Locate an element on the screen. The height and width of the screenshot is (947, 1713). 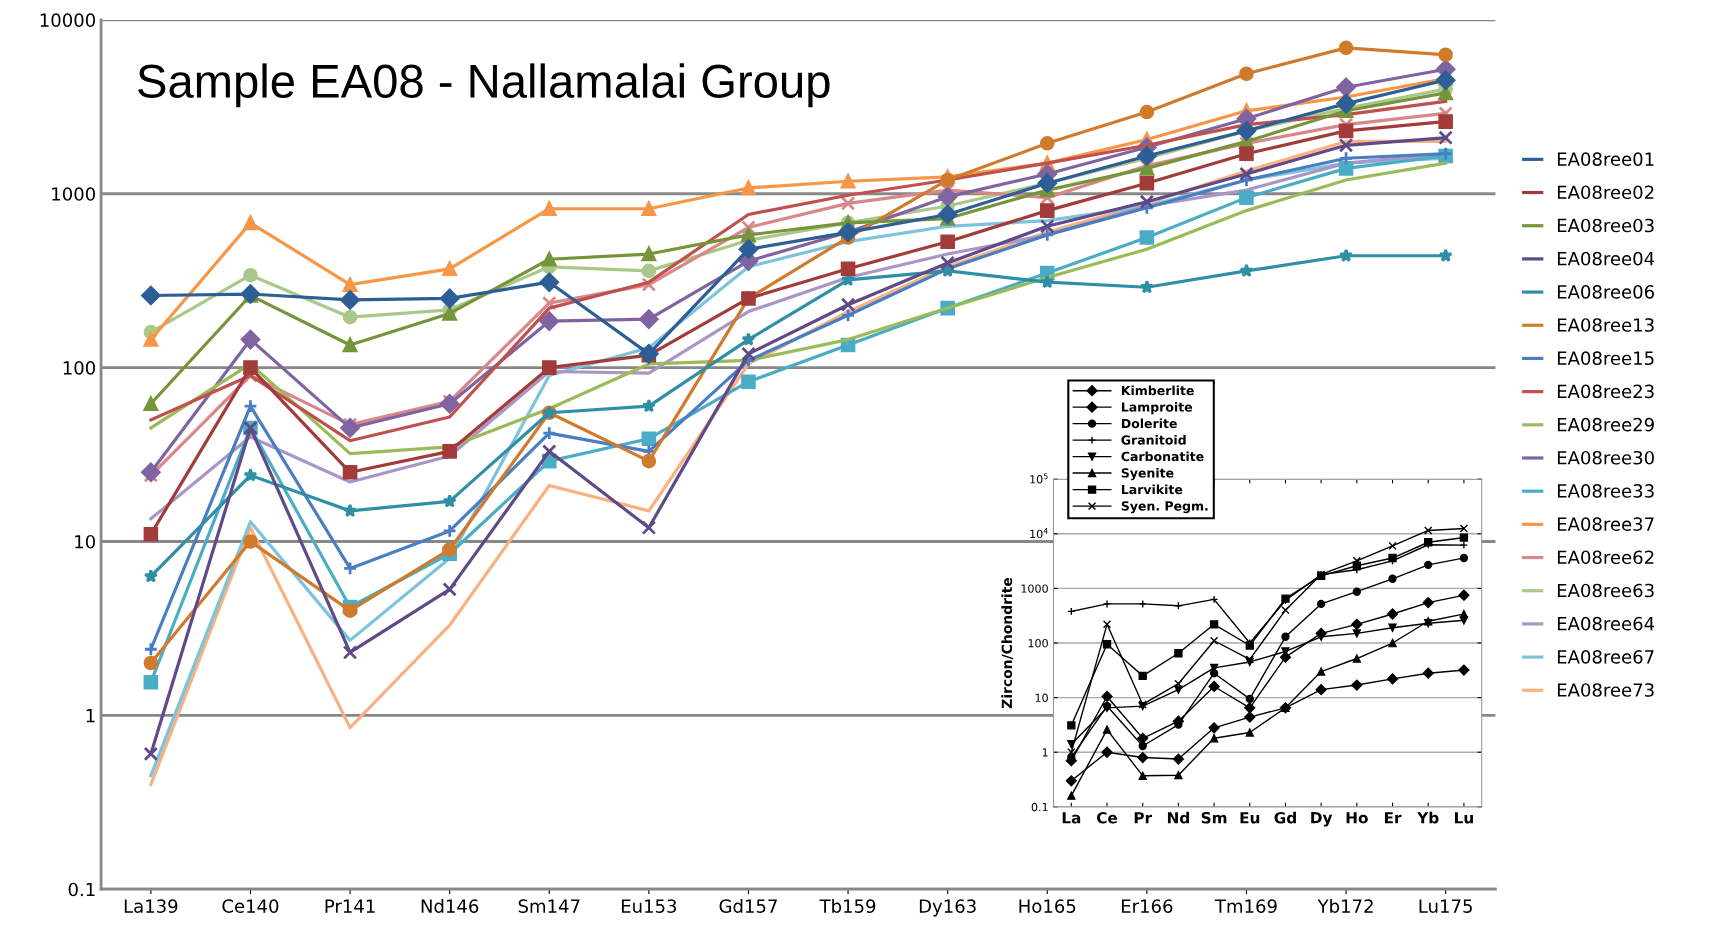
x-tick-label: La139 is located at coordinates (151, 906).